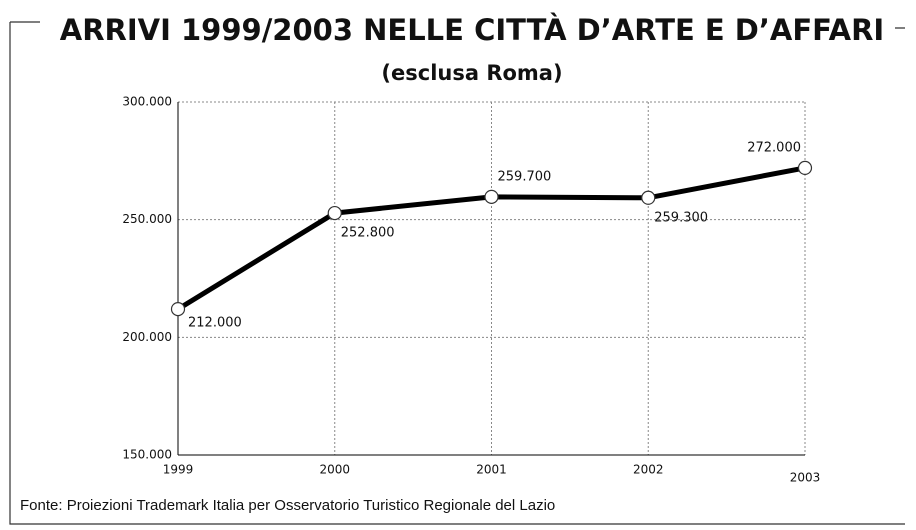 Image resolution: width=916 pixels, height=530 pixels. Describe the element at coordinates (147, 337) in the screenshot. I see `y-tick-label: 200.000` at that location.